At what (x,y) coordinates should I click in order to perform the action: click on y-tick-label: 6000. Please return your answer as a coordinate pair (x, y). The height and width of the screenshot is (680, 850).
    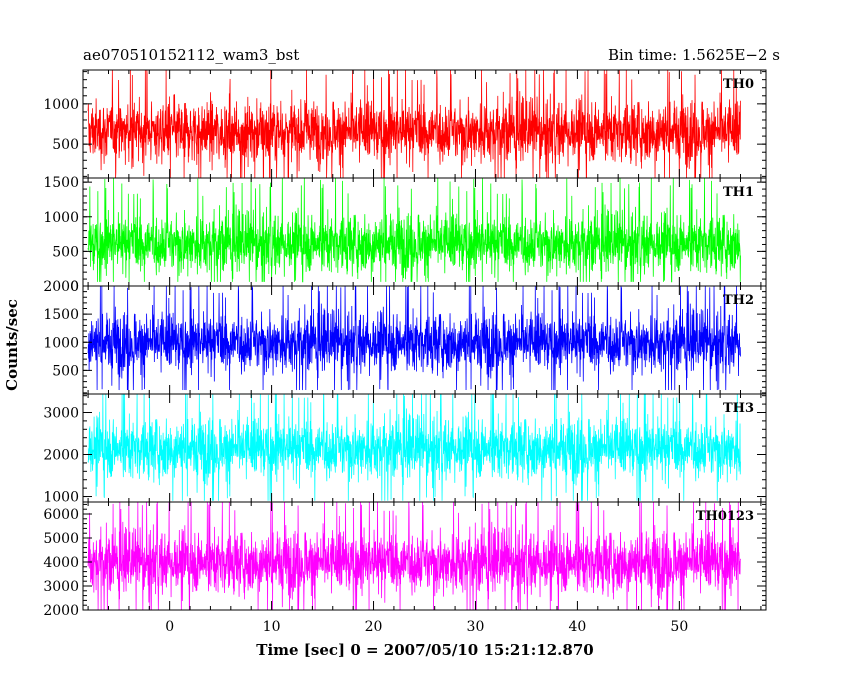
    Looking at the image, I should click on (61, 515).